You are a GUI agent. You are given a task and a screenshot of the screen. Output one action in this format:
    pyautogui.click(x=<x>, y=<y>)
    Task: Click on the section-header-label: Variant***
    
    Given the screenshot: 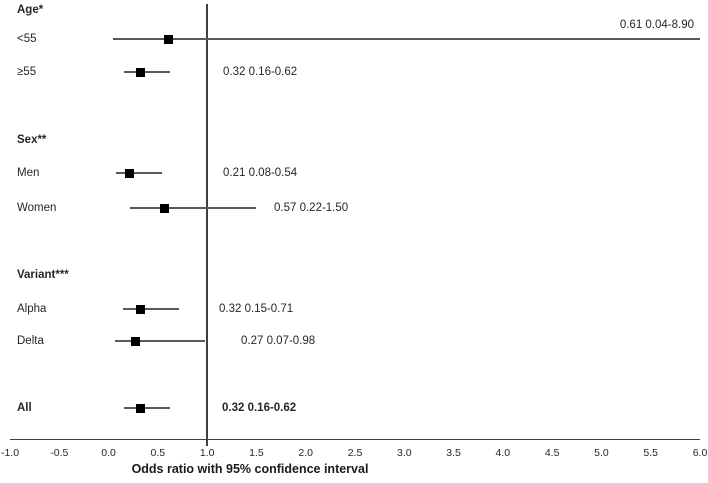 What is the action you would take?
    pyautogui.click(x=43, y=275)
    